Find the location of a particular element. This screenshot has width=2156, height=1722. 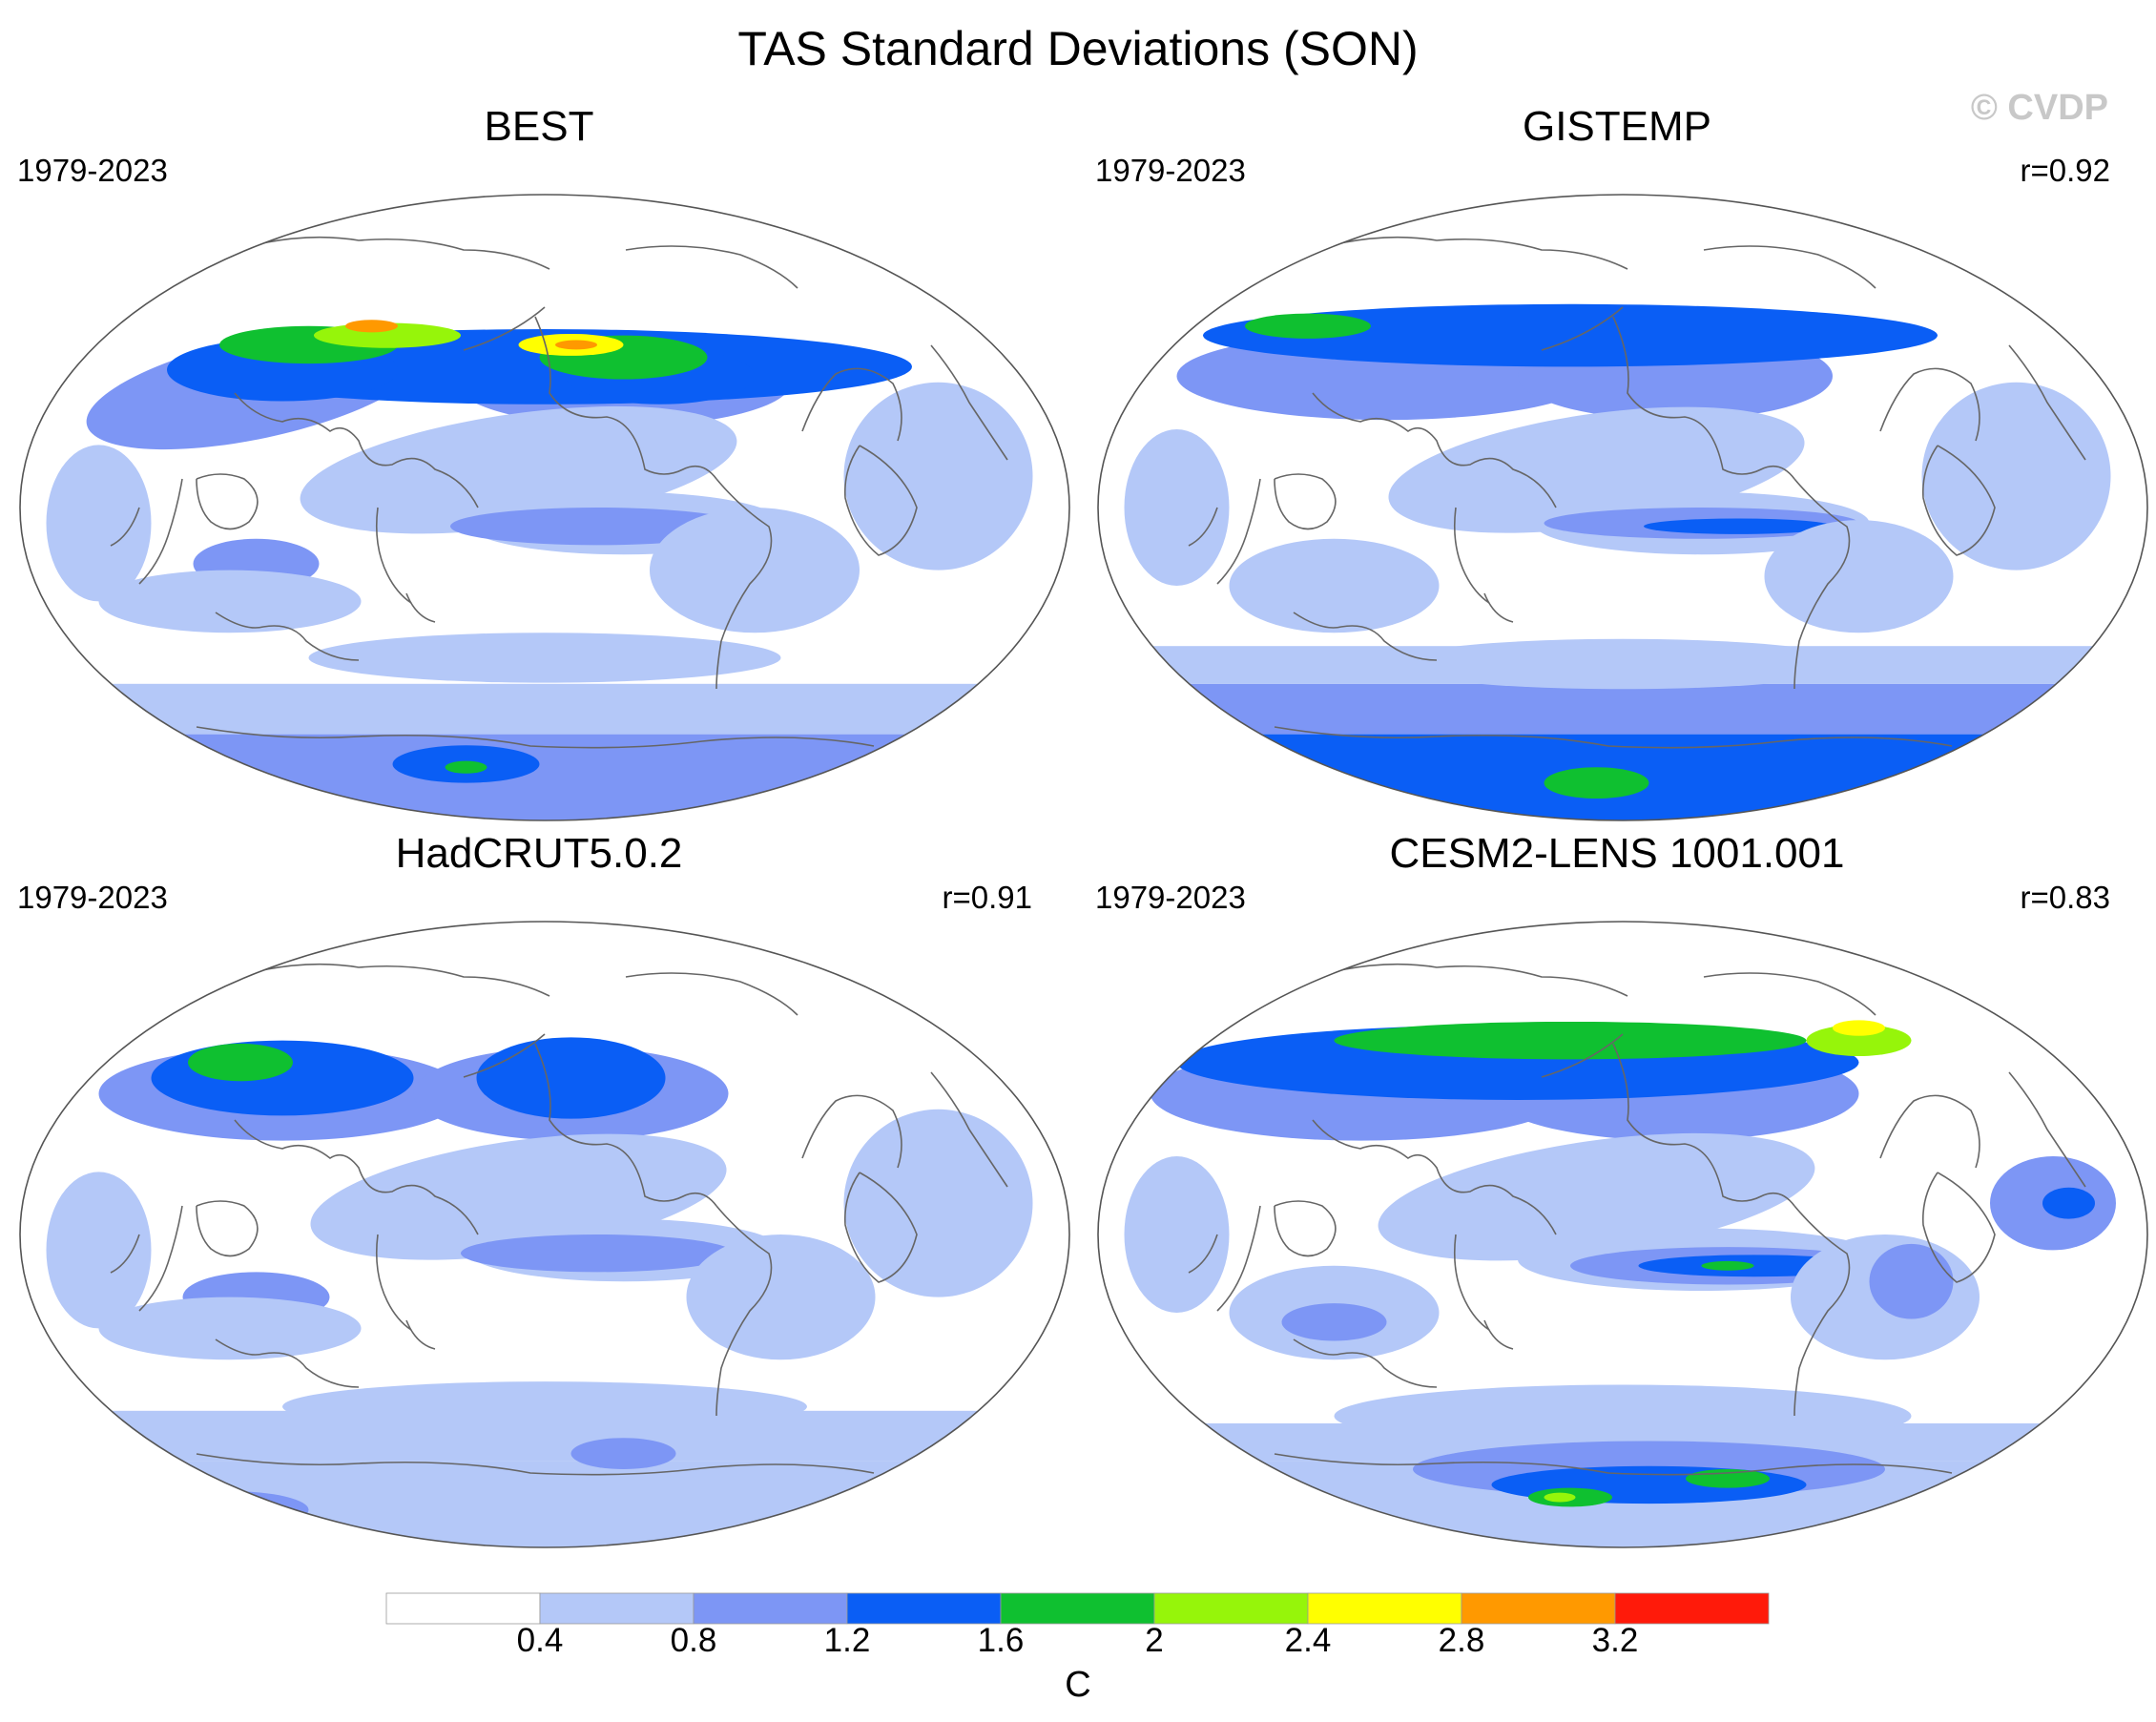

colorbar-tick-label: 2.8 is located at coordinates (1461, 1640).